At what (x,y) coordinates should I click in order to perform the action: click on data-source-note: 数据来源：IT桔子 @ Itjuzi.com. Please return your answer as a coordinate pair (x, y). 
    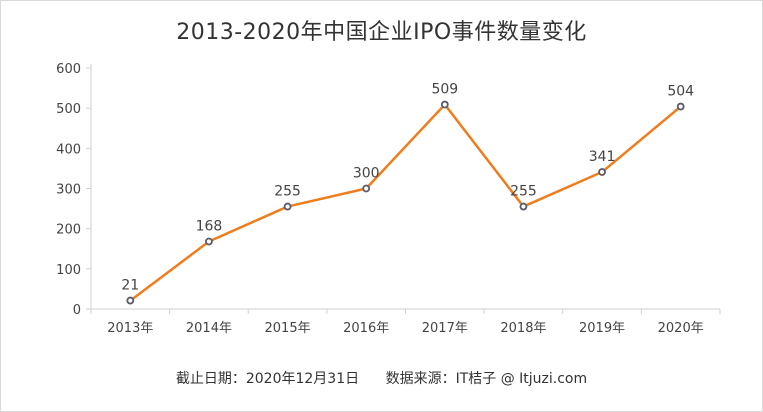
    Looking at the image, I should click on (486, 379).